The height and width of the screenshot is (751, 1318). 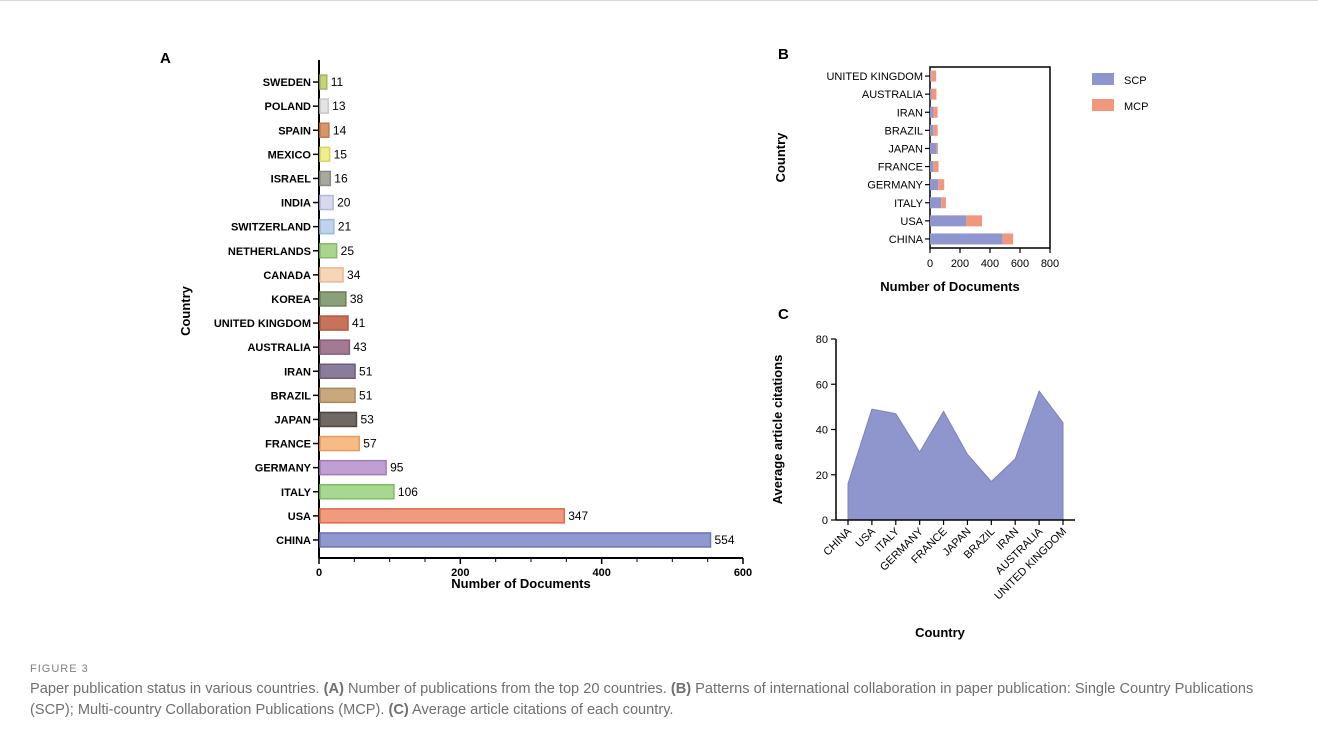 I want to click on bar-b-scp-italy, so click(x=936, y=203).